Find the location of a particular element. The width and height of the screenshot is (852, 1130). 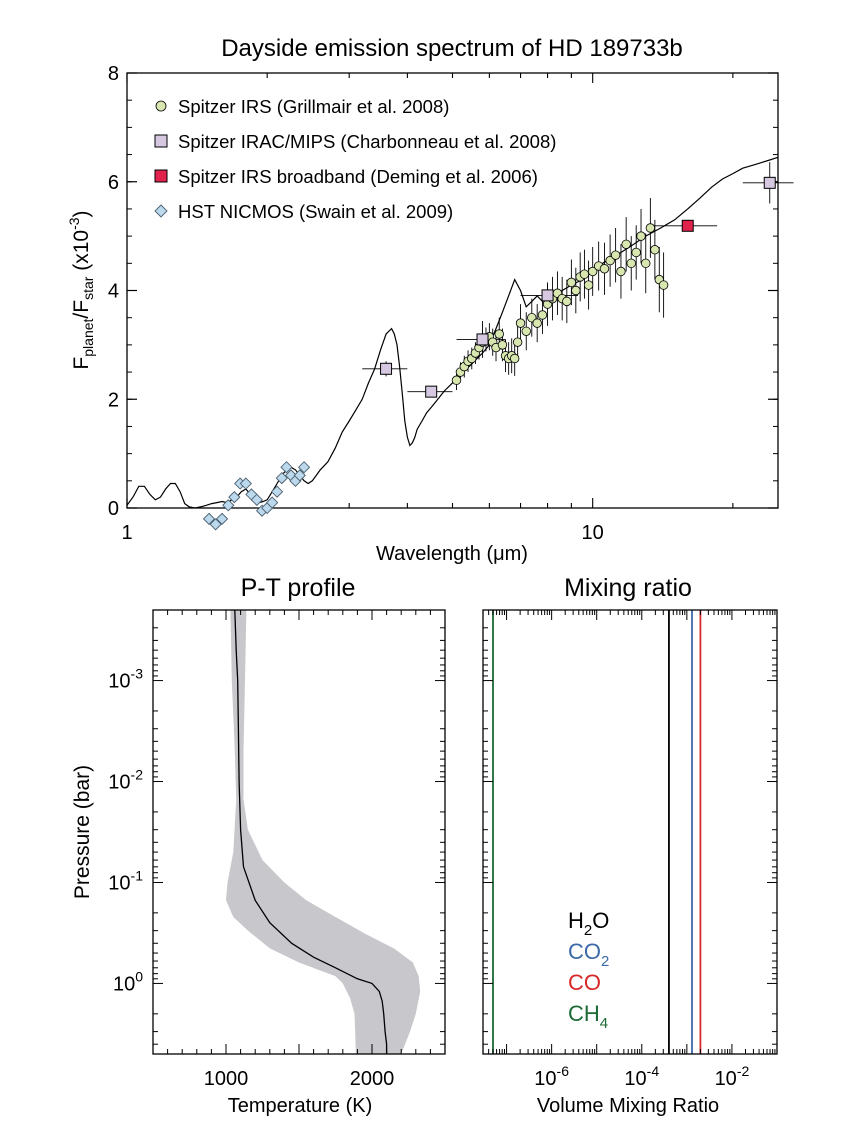

legend-label: Spitzer IRS (Grillmair et al. 2008) is located at coordinates (313, 106).